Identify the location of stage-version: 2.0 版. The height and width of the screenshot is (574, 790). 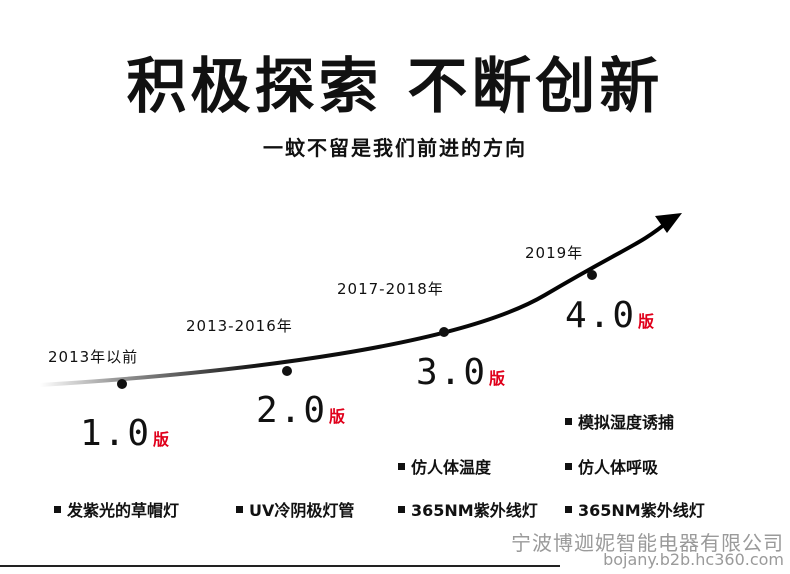
(300, 410).